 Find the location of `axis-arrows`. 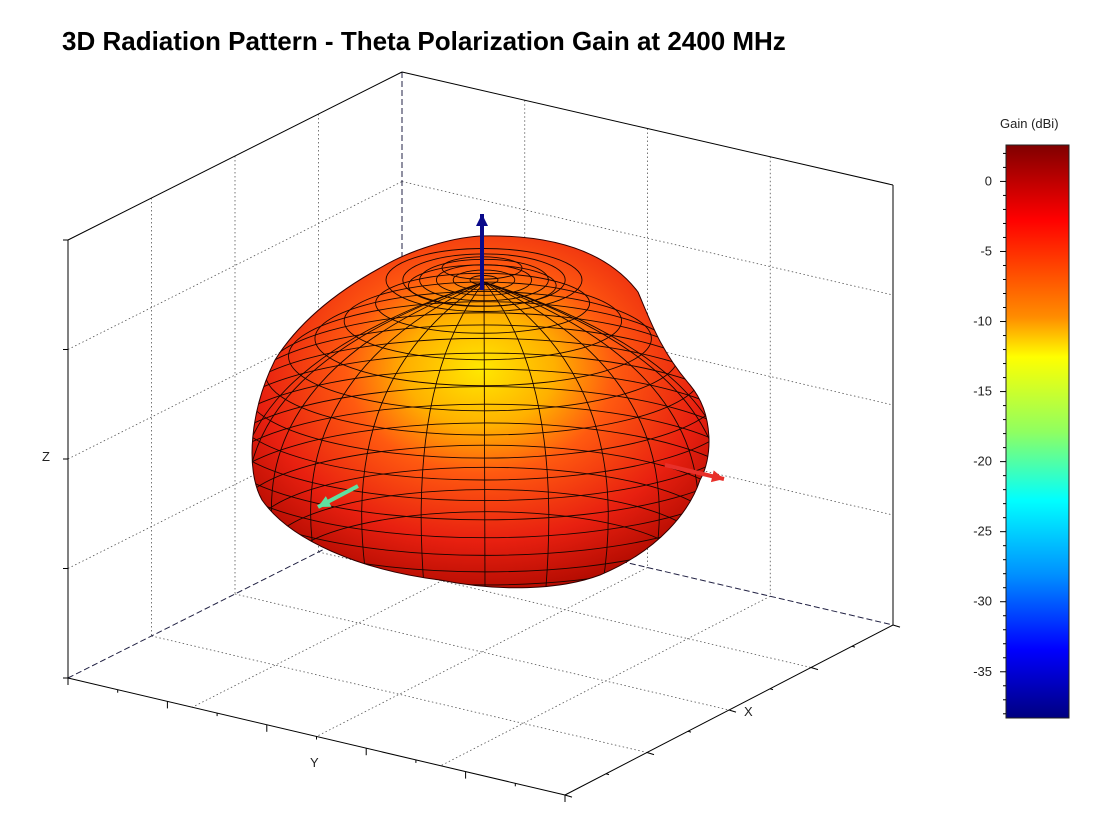

axis-arrows is located at coordinates (521, 361).